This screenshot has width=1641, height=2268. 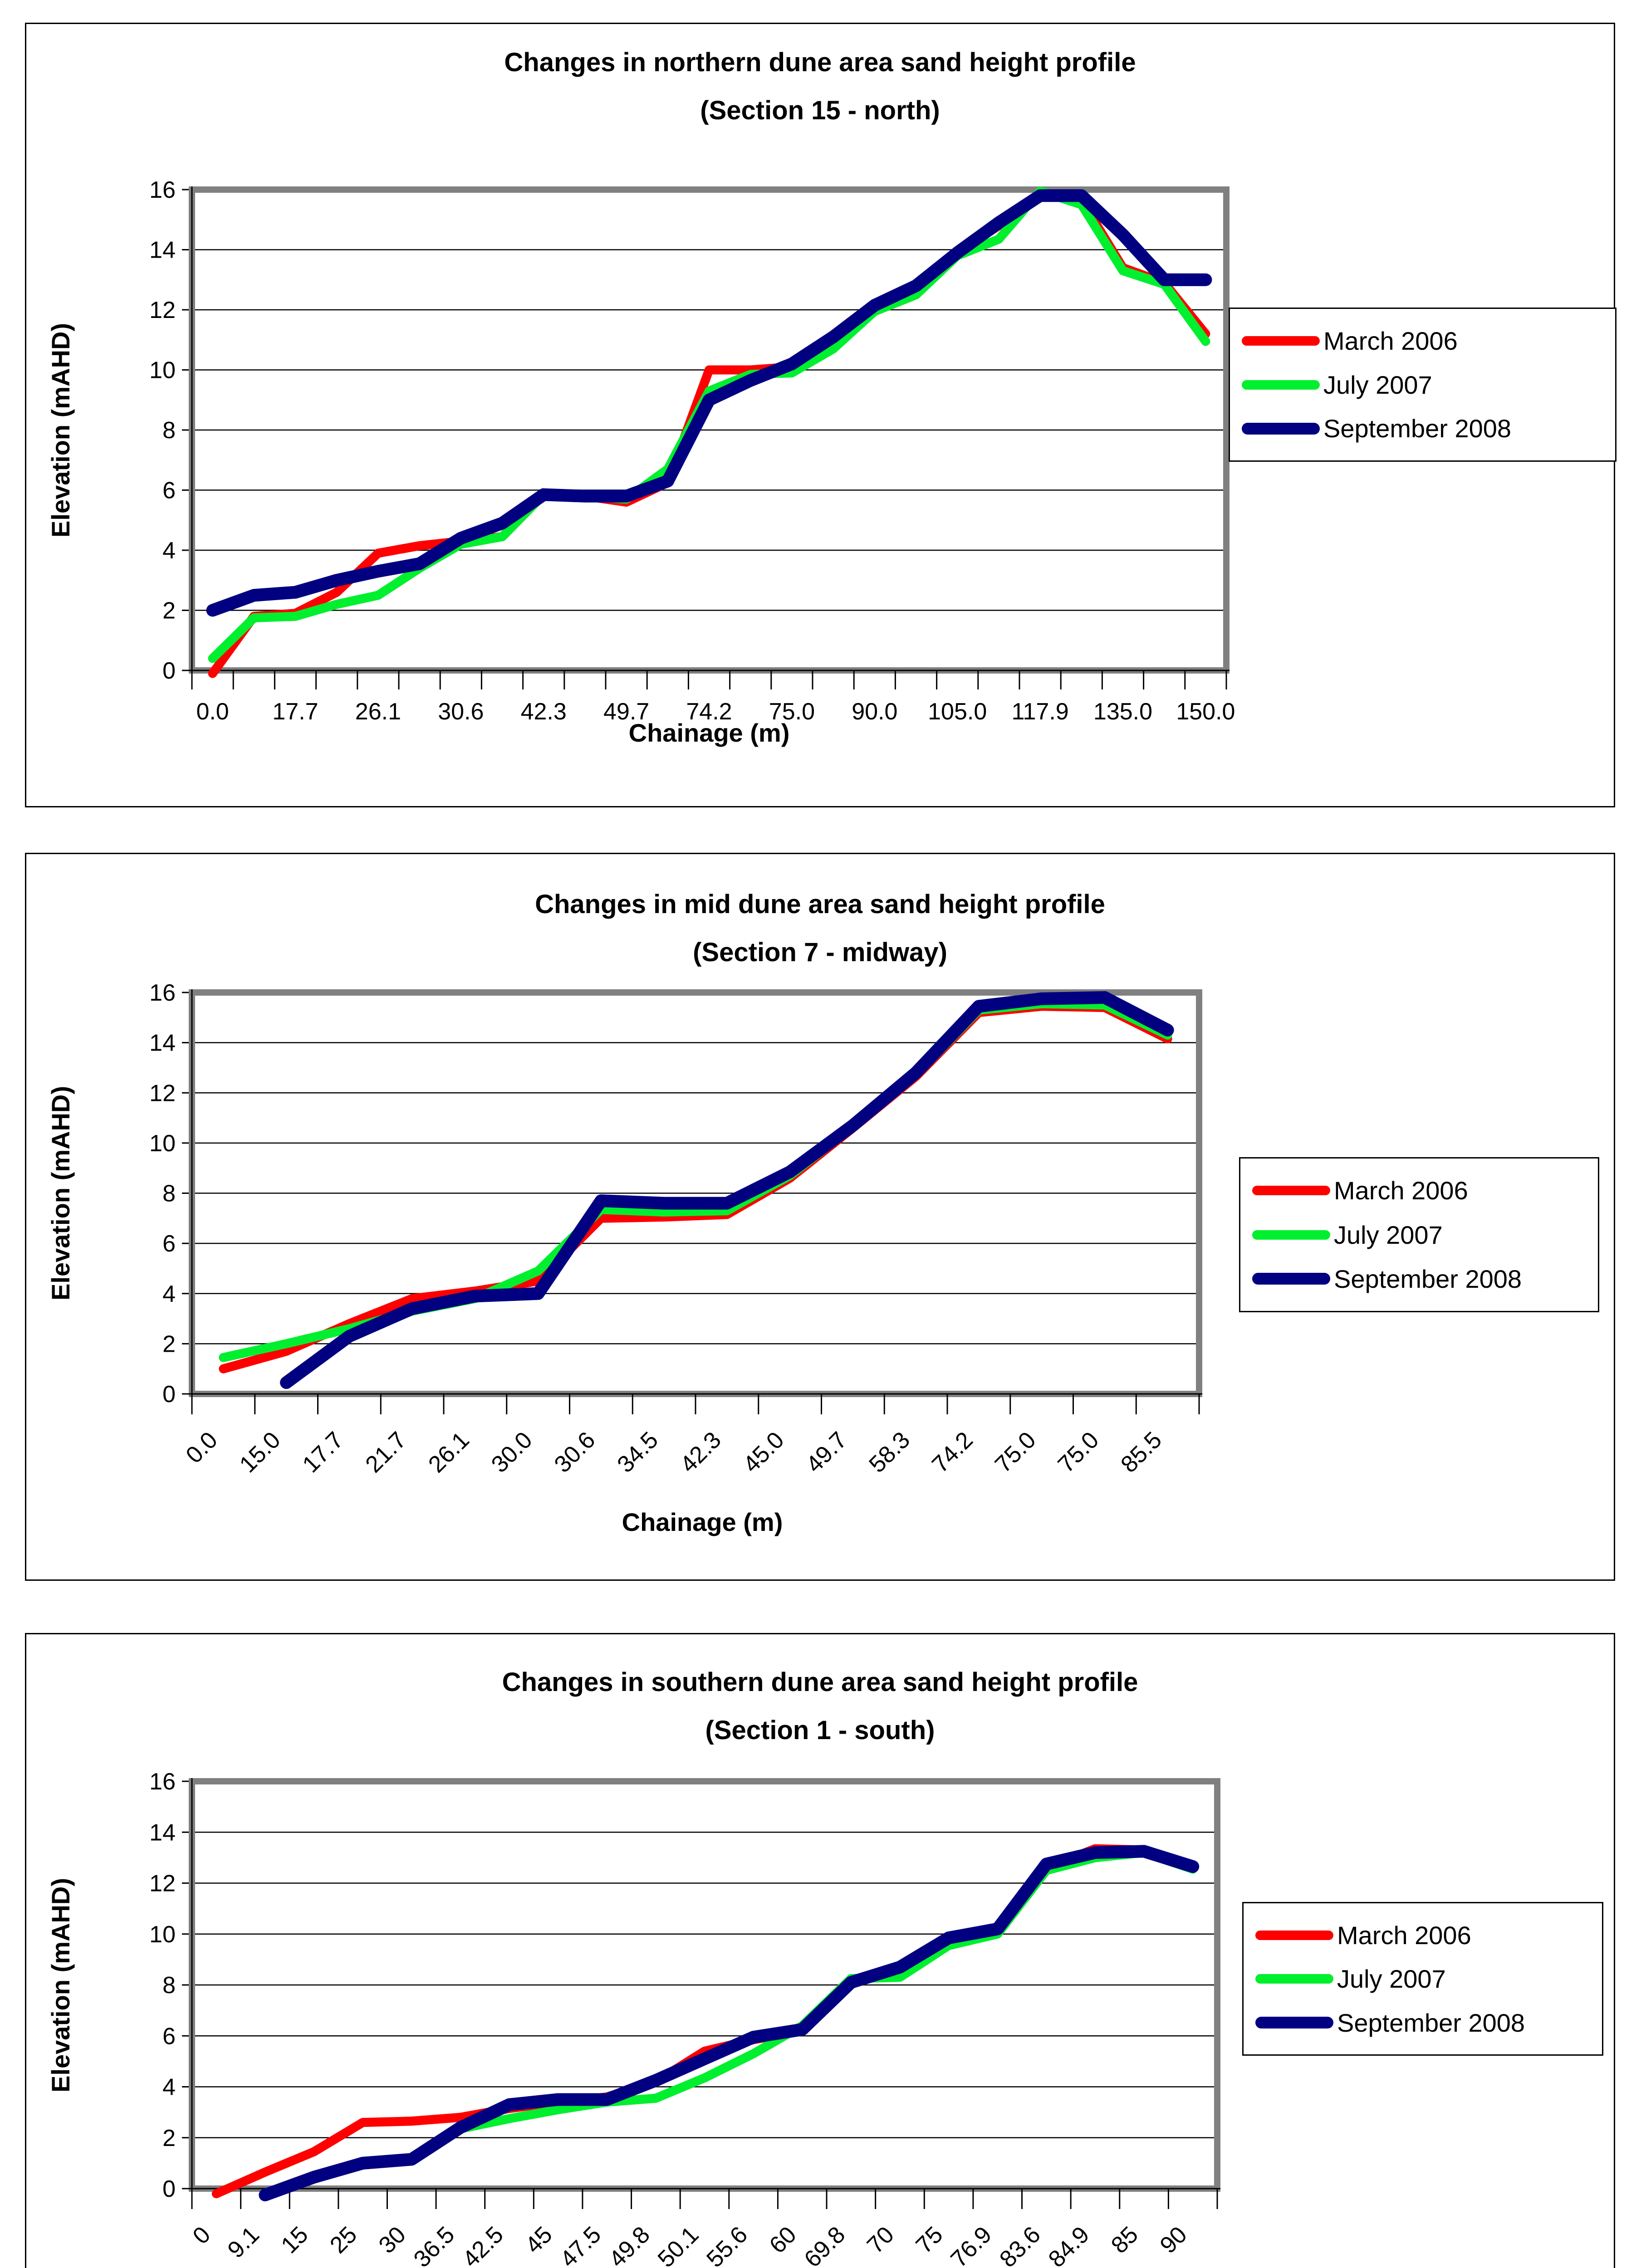 I want to click on series-line-march-2006, so click(x=695, y=1188).